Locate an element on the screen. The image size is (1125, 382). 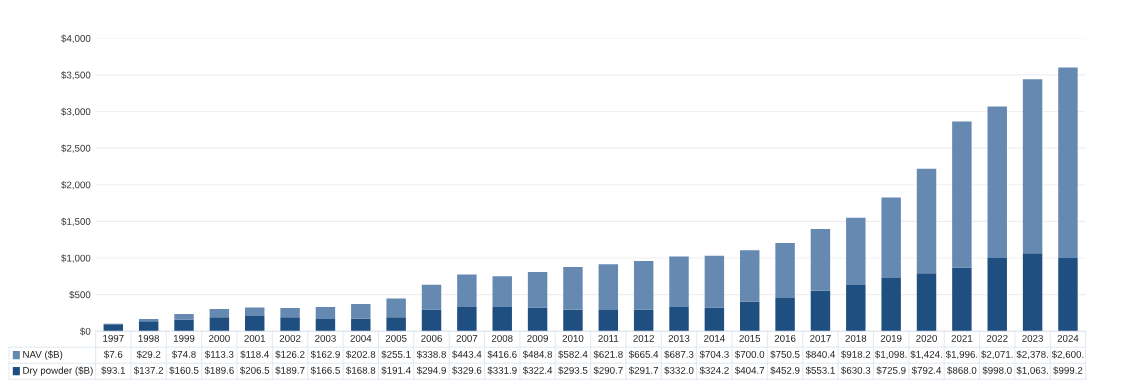
x-tick-label: 2006 is located at coordinates (431, 338).